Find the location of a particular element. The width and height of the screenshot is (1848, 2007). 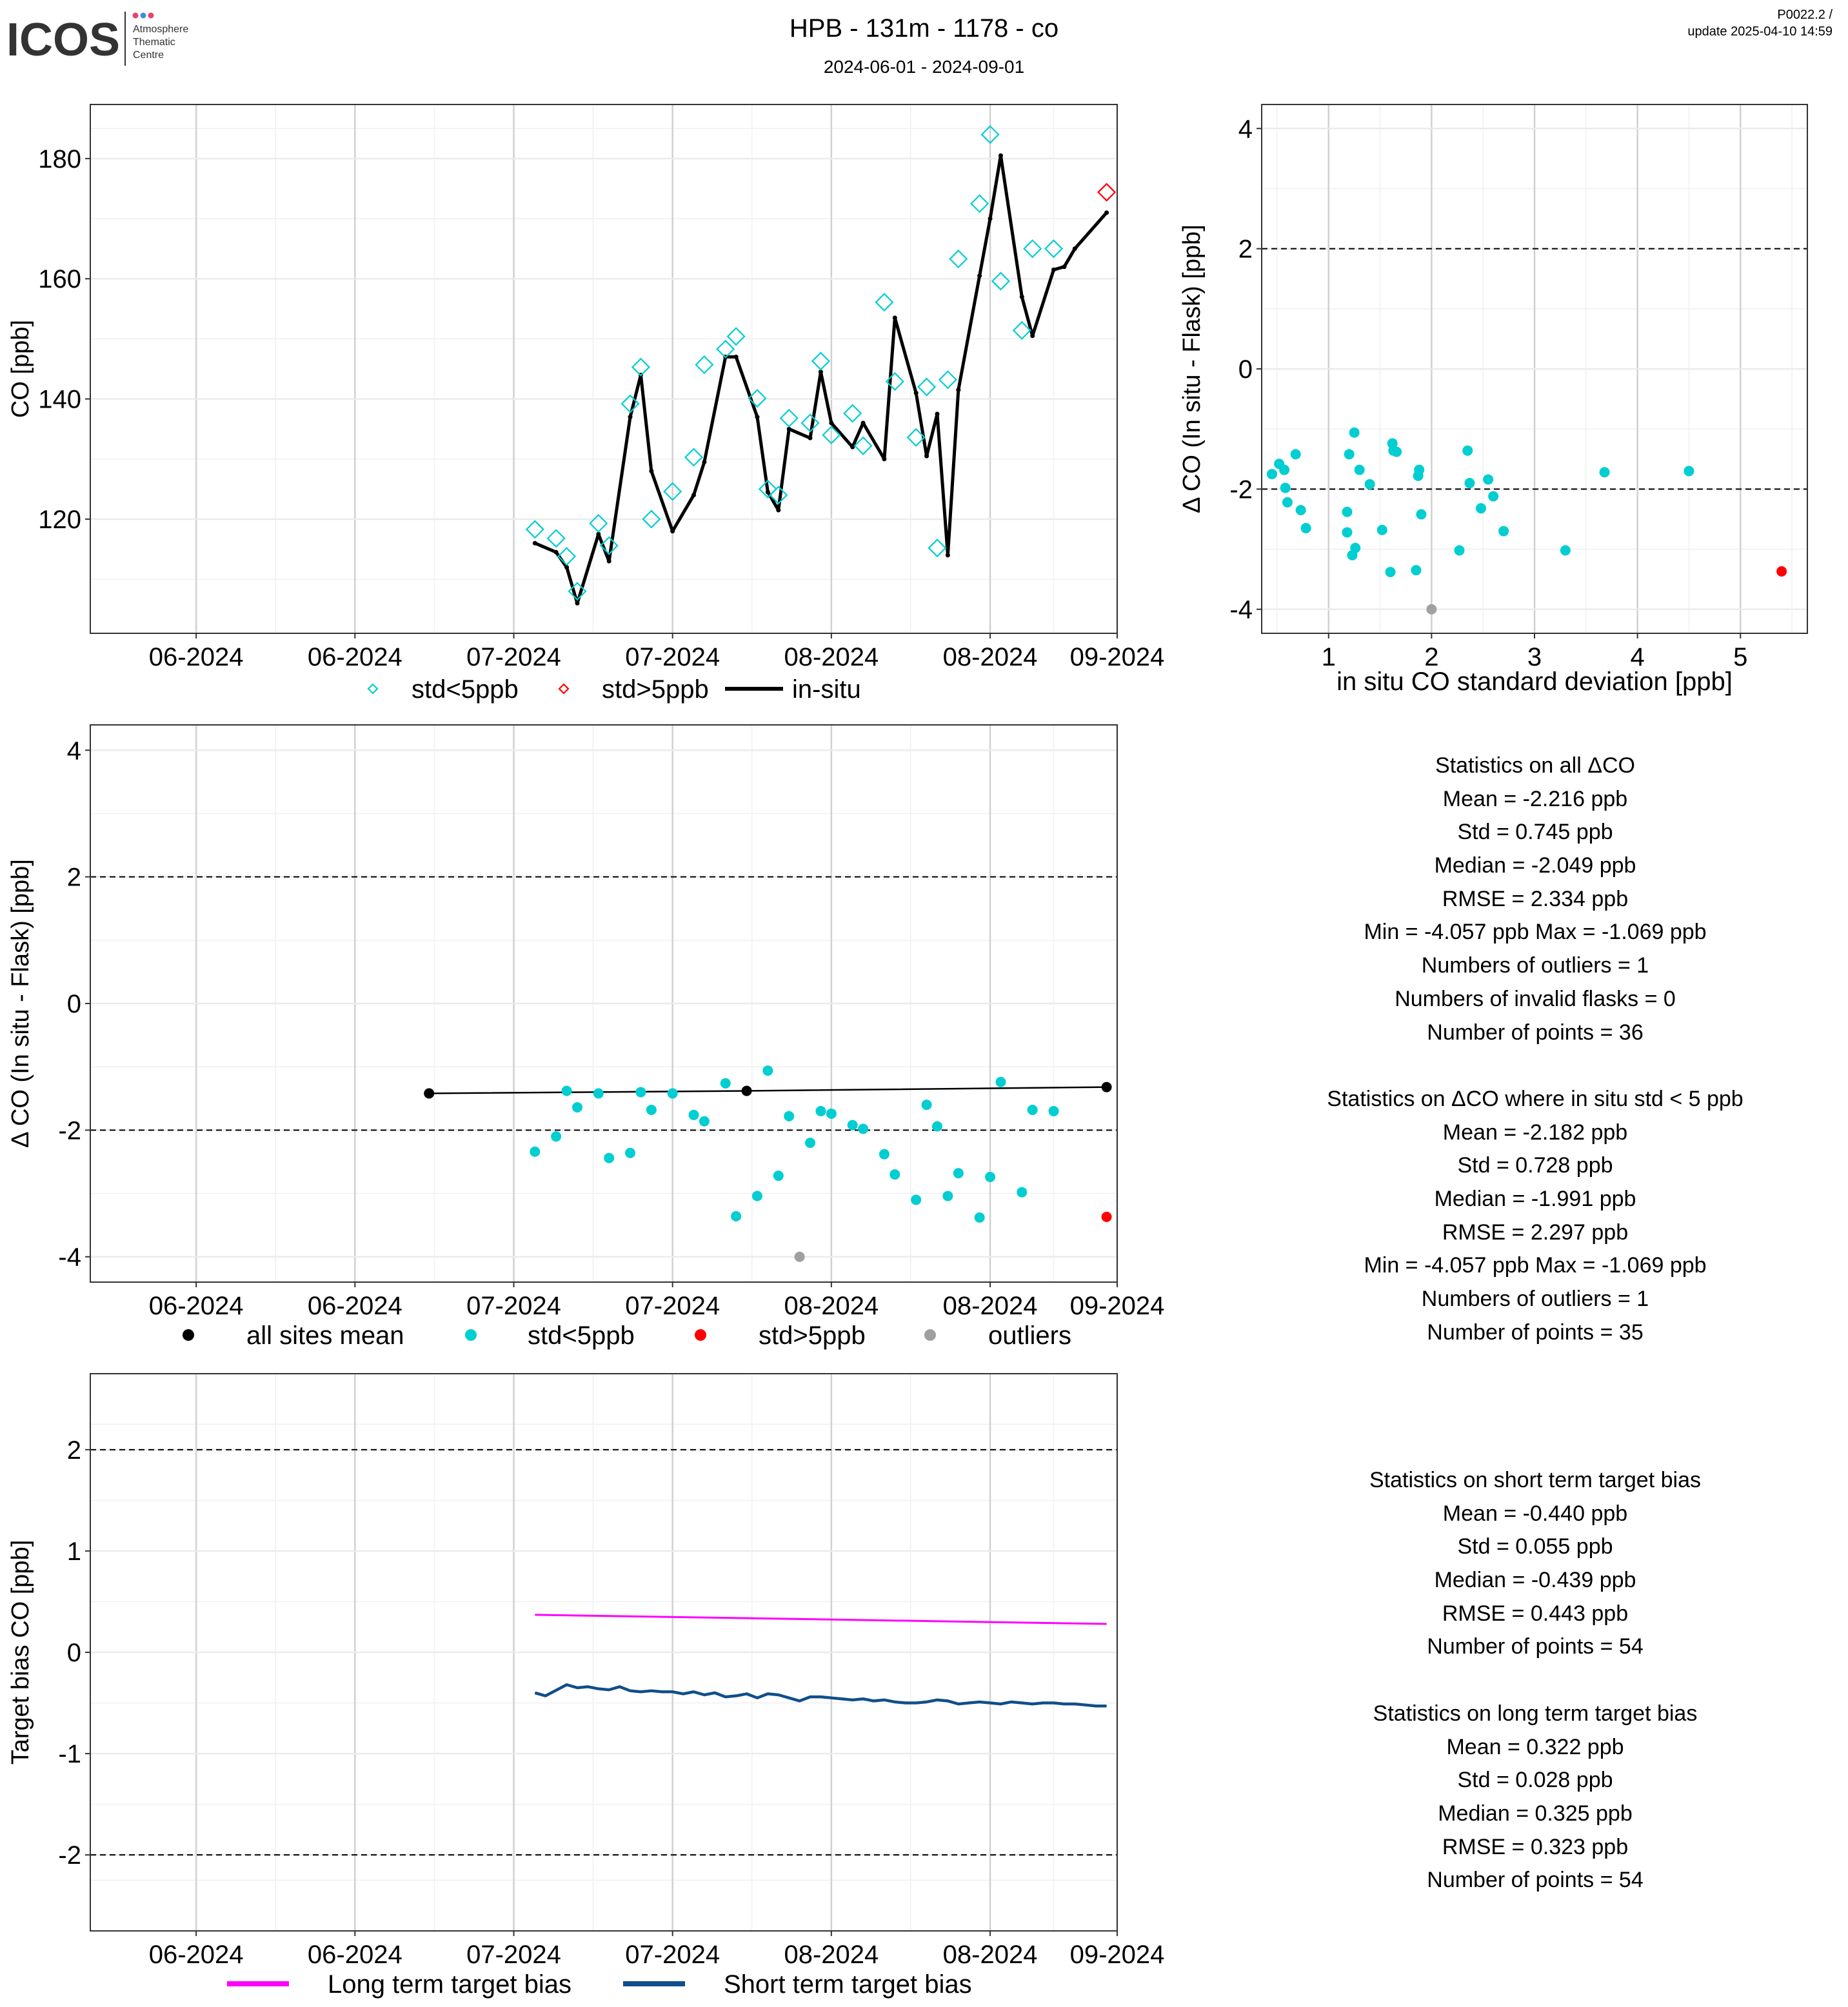

x-tick-label: 08-2024 is located at coordinates (831, 657).